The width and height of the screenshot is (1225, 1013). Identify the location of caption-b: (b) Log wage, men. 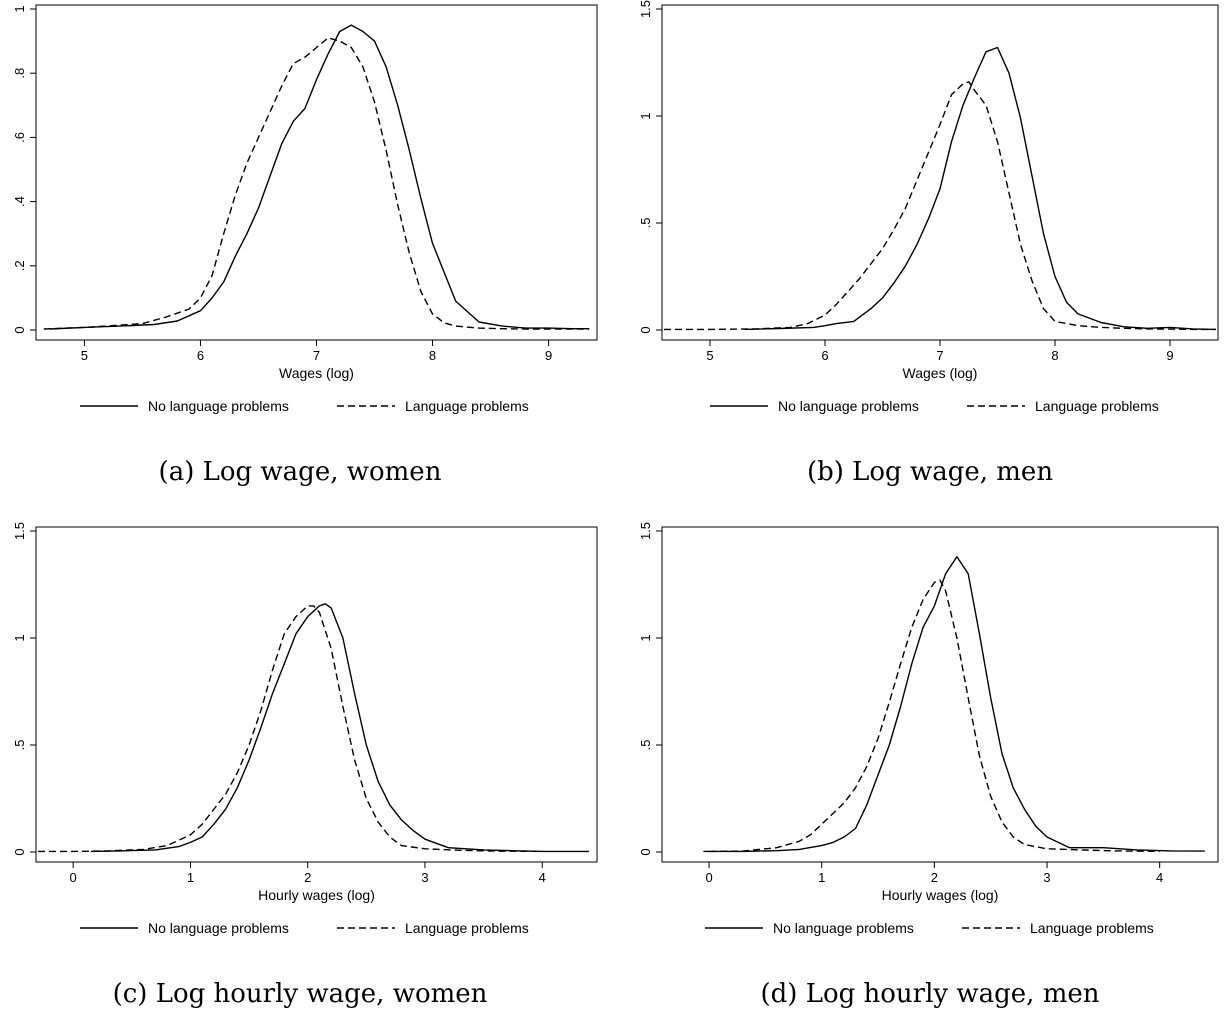
(930, 472).